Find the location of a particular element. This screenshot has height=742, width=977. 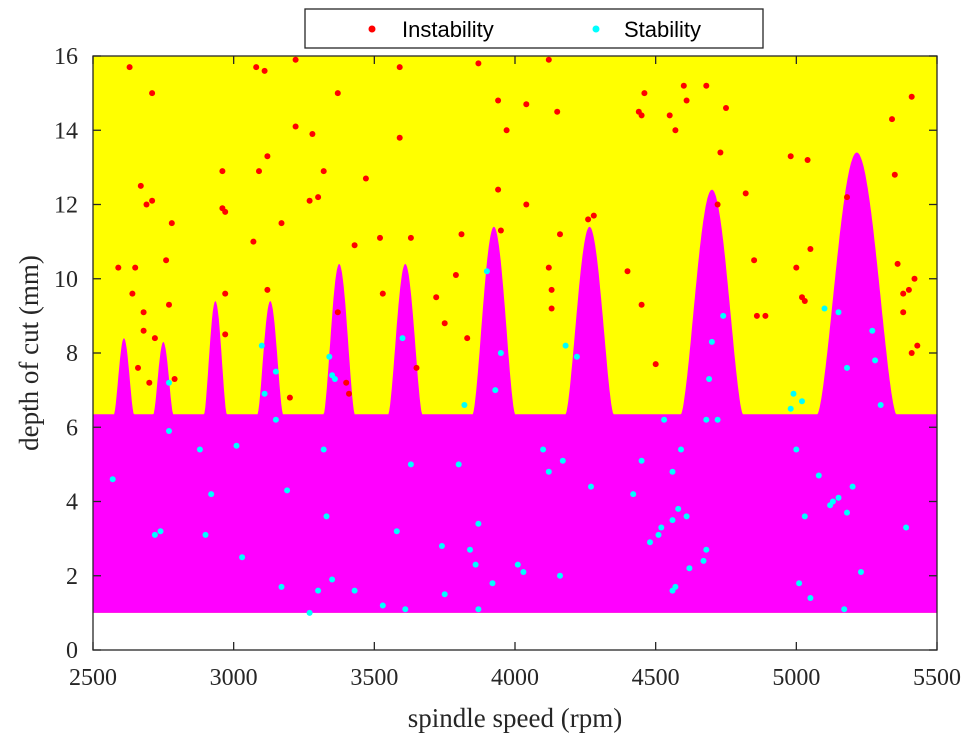

y-tick-label: 10 is located at coordinates (66, 280).